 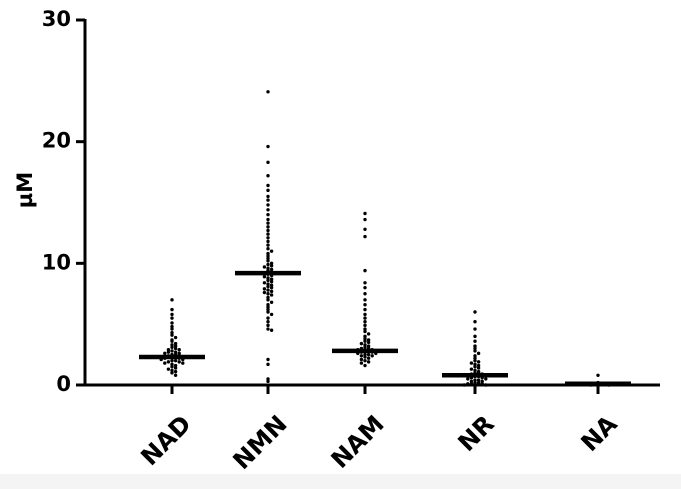 What do you see at coordinates (358, 442) in the screenshot?
I see `x-tick-label: NAM` at bounding box center [358, 442].